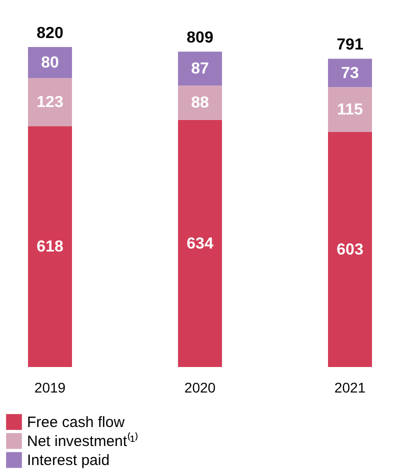  What do you see at coordinates (50, 388) in the screenshot?
I see `x-tick-label: 2019` at bounding box center [50, 388].